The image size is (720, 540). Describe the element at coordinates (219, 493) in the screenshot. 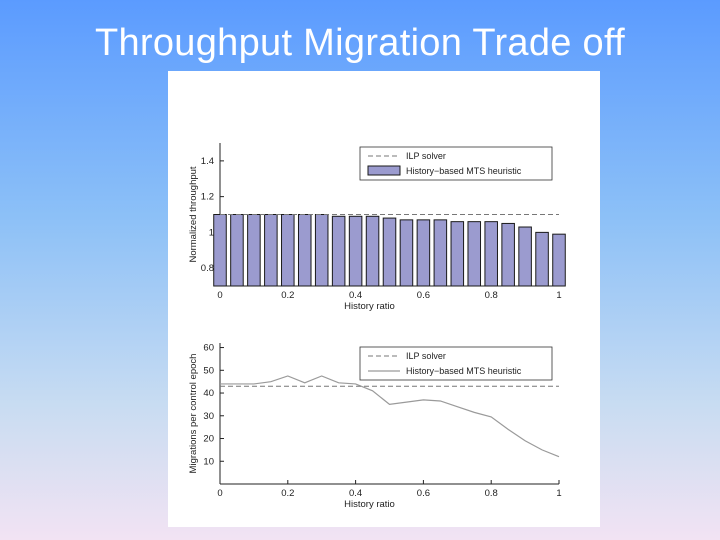

I see `chart2-x-tick-label: 0` at that location.